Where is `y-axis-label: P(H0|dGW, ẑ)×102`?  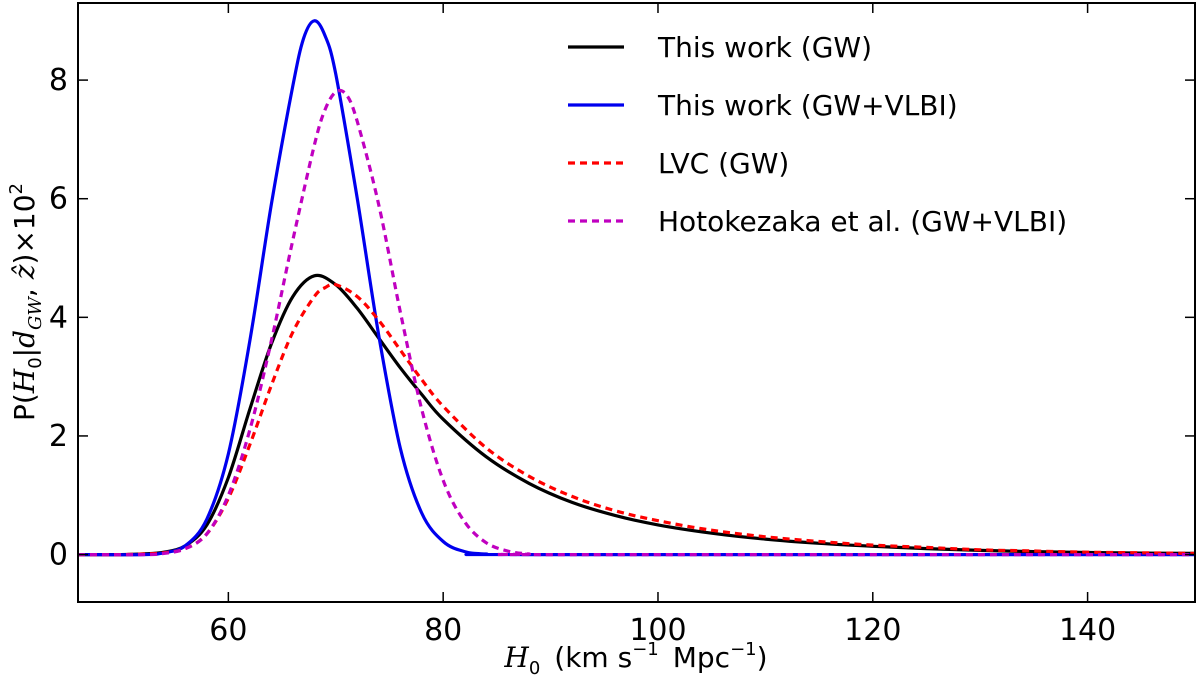
y-axis-label: P(H0|dGW, ẑ)×102 is located at coordinates (26, 302).